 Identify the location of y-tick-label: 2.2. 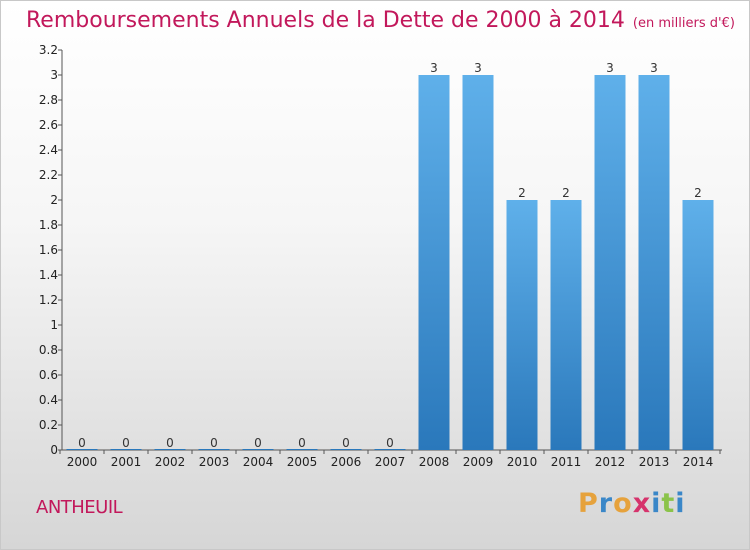
(48, 175).